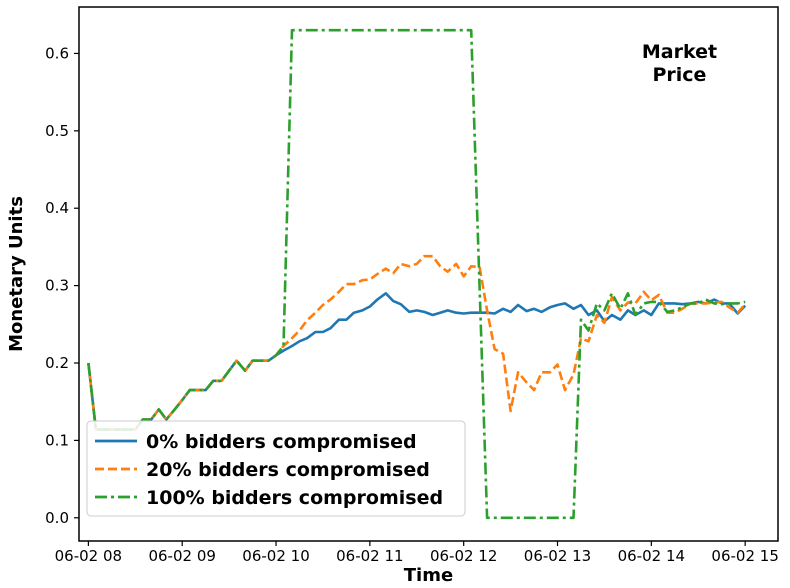 This screenshot has width=790, height=588. What do you see at coordinates (16, 274) in the screenshot?
I see `y-axis-label: Monetary Units` at bounding box center [16, 274].